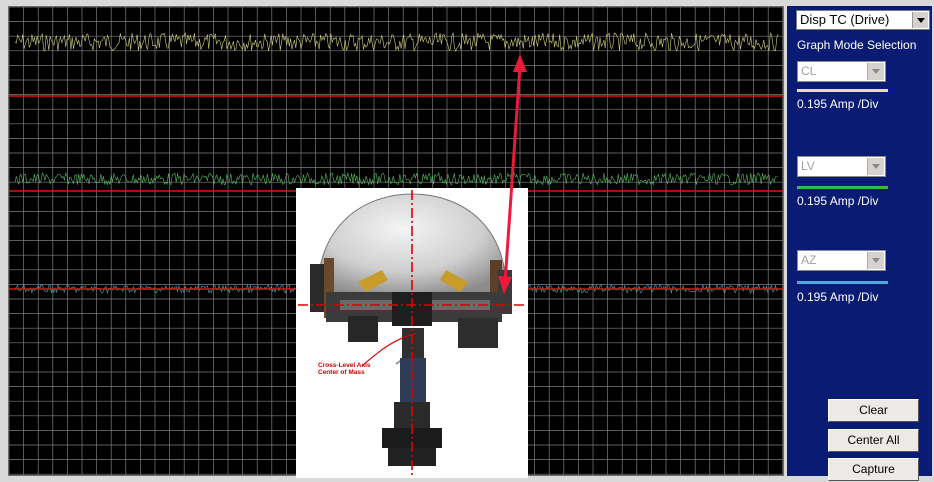 Image resolution: width=934 pixels, height=482 pixels. What do you see at coordinates (842, 90) in the screenshot?
I see `channel-1-color-line` at bounding box center [842, 90].